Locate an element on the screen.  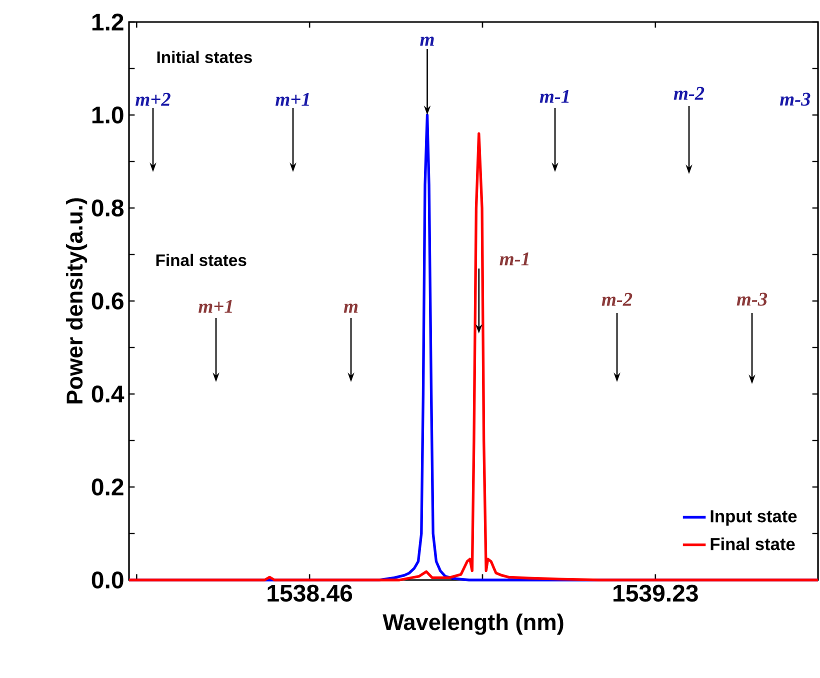
legend-label: Final state is located at coordinates (752, 544).